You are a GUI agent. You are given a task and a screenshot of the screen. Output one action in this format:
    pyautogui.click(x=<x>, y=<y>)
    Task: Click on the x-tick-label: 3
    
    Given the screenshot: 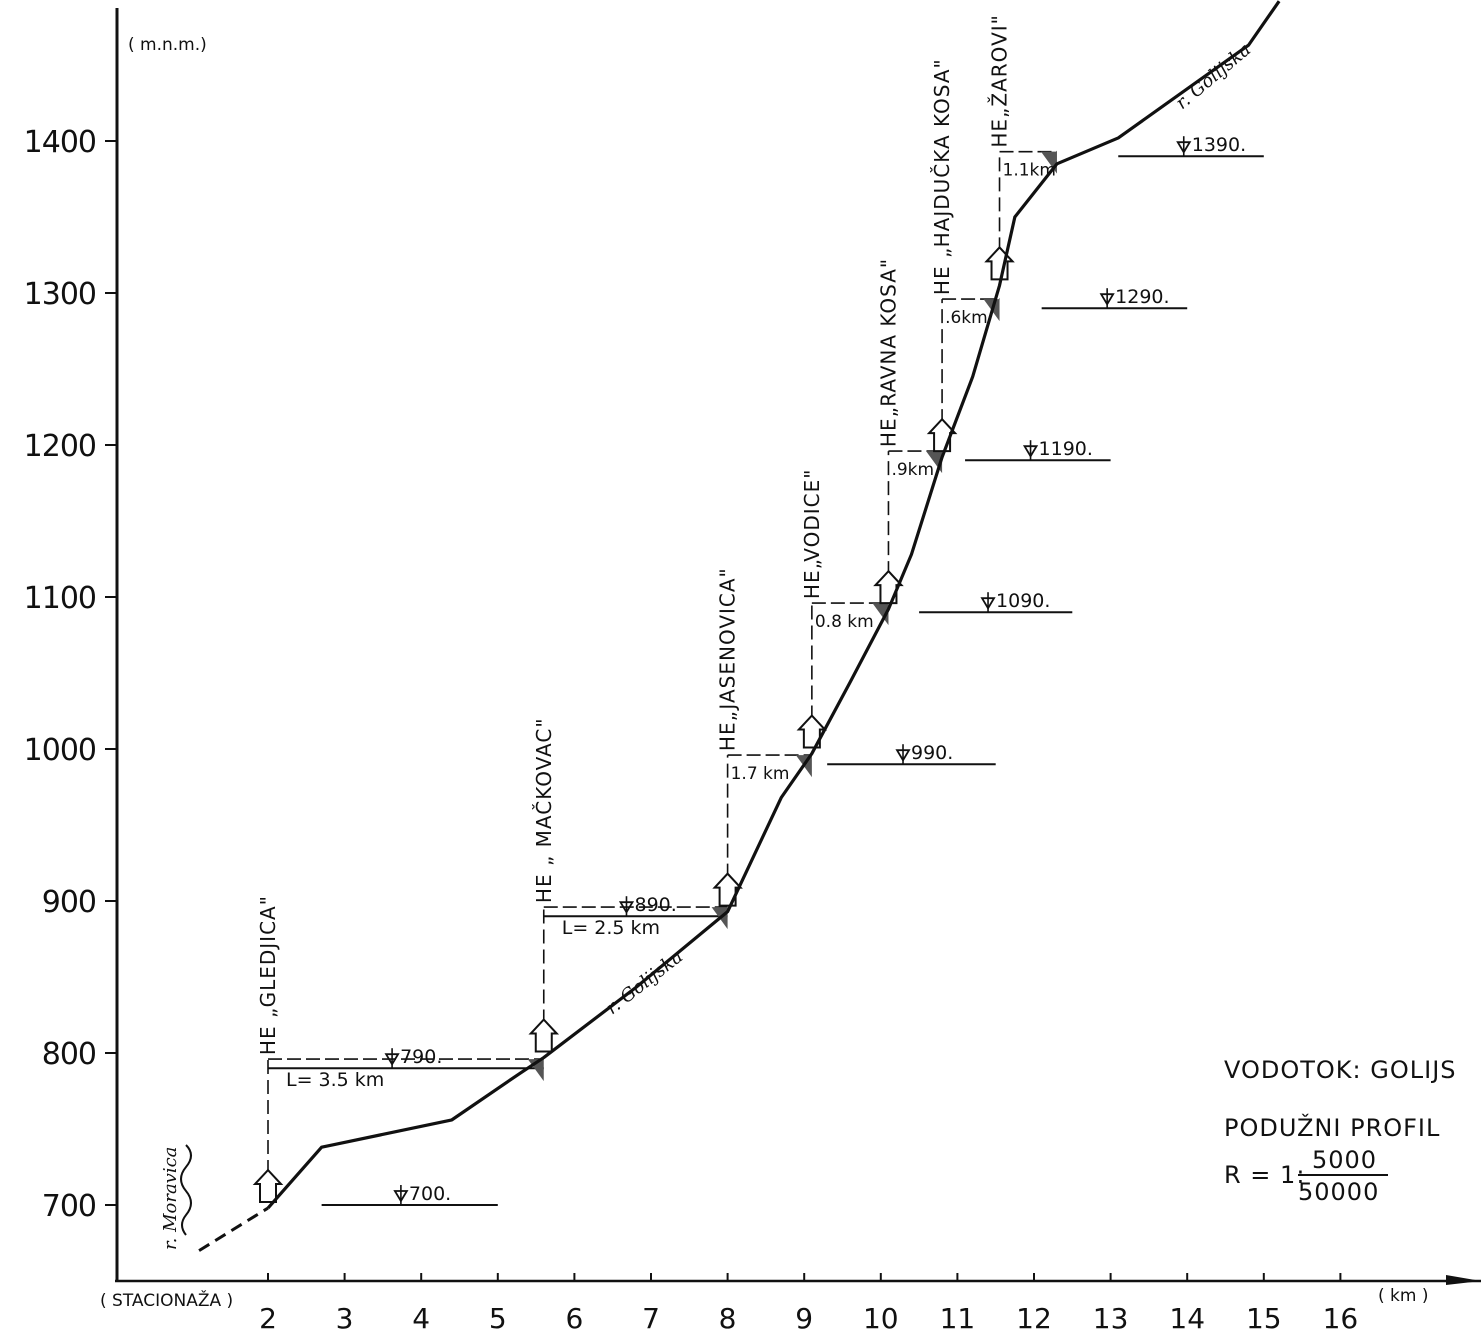 What is the action you would take?
    pyautogui.click(x=345, y=1317)
    